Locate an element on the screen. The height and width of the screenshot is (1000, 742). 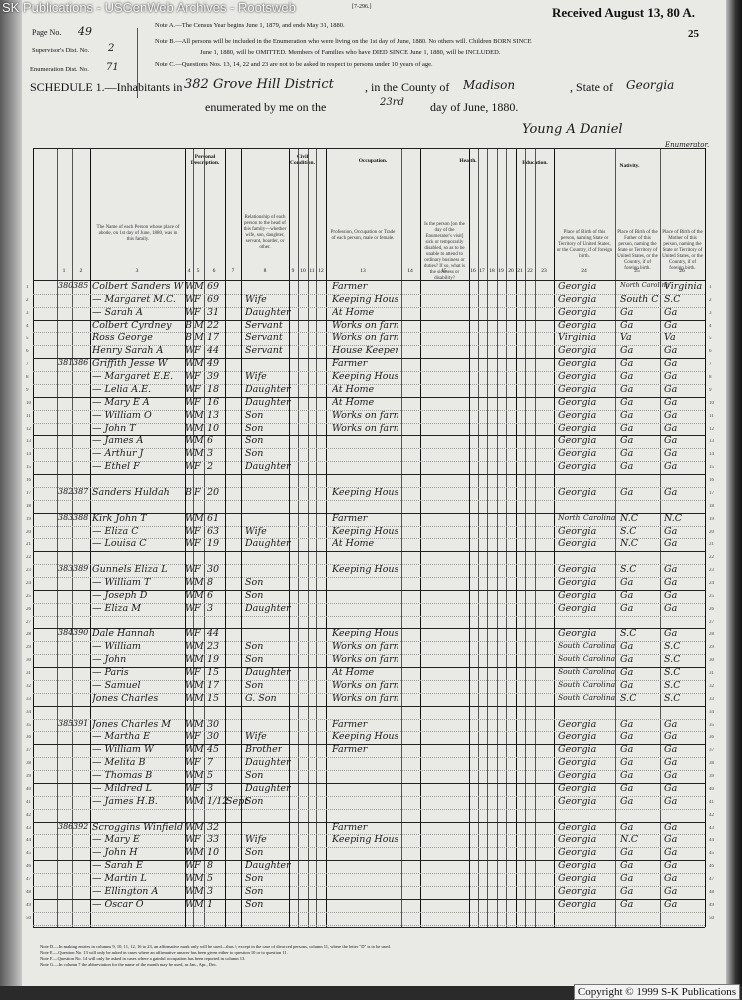
occupation: Works on farm is located at coordinates (365, 338).